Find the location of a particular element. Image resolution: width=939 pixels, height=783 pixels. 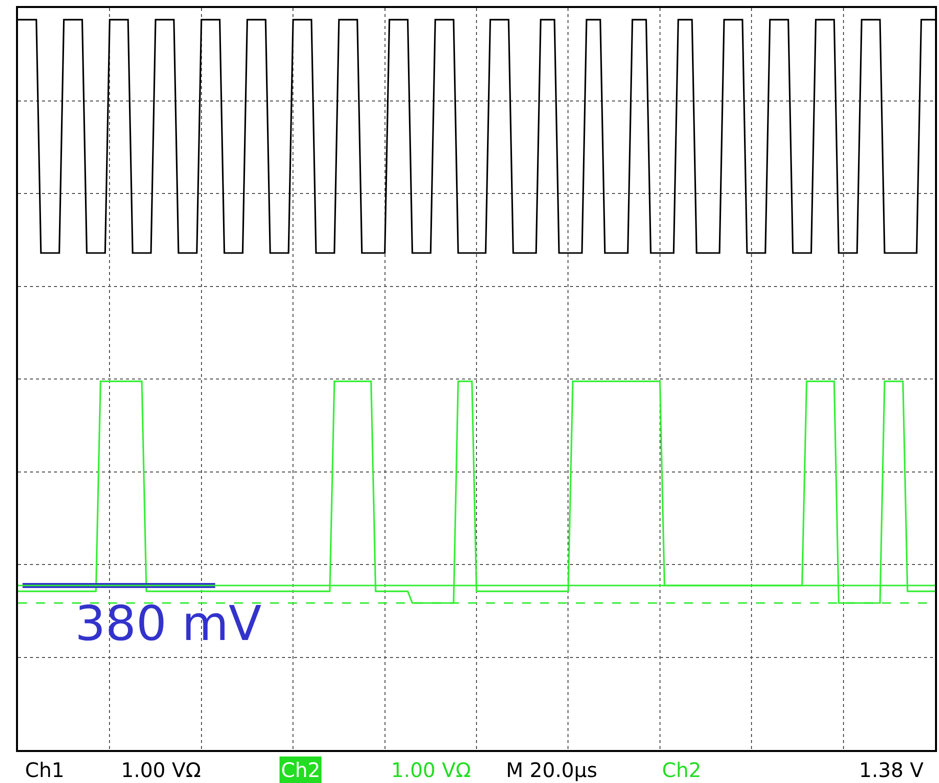

annotation: 380 mV is located at coordinates (168, 624).